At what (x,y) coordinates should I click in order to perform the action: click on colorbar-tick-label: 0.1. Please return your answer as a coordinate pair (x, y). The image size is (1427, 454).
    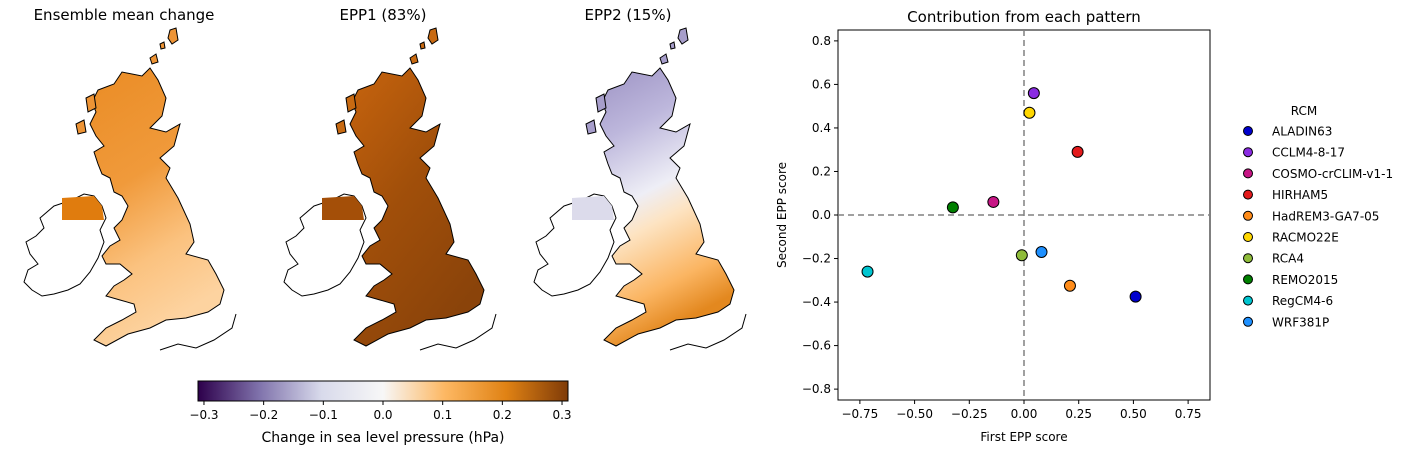
    Looking at the image, I should click on (442, 415).